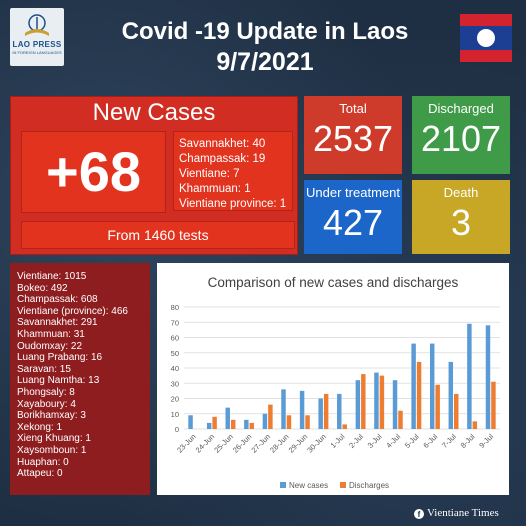 The height and width of the screenshot is (526, 526). Describe the element at coordinates (233, 204) in the screenshot. I see `province-line: Vientiane province: 1` at that location.